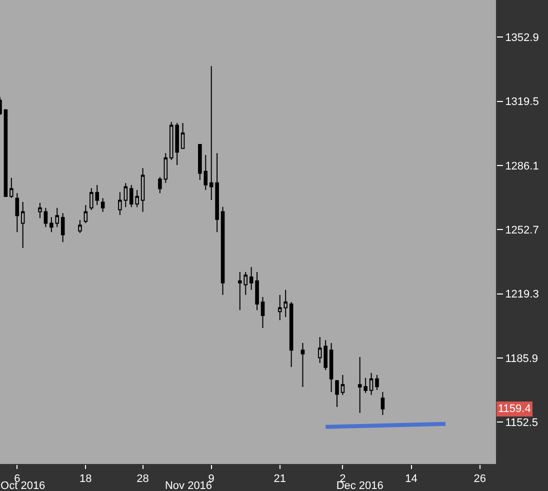  Describe the element at coordinates (522, 166) in the screenshot. I see `y-tick-label: 1286.1` at that location.